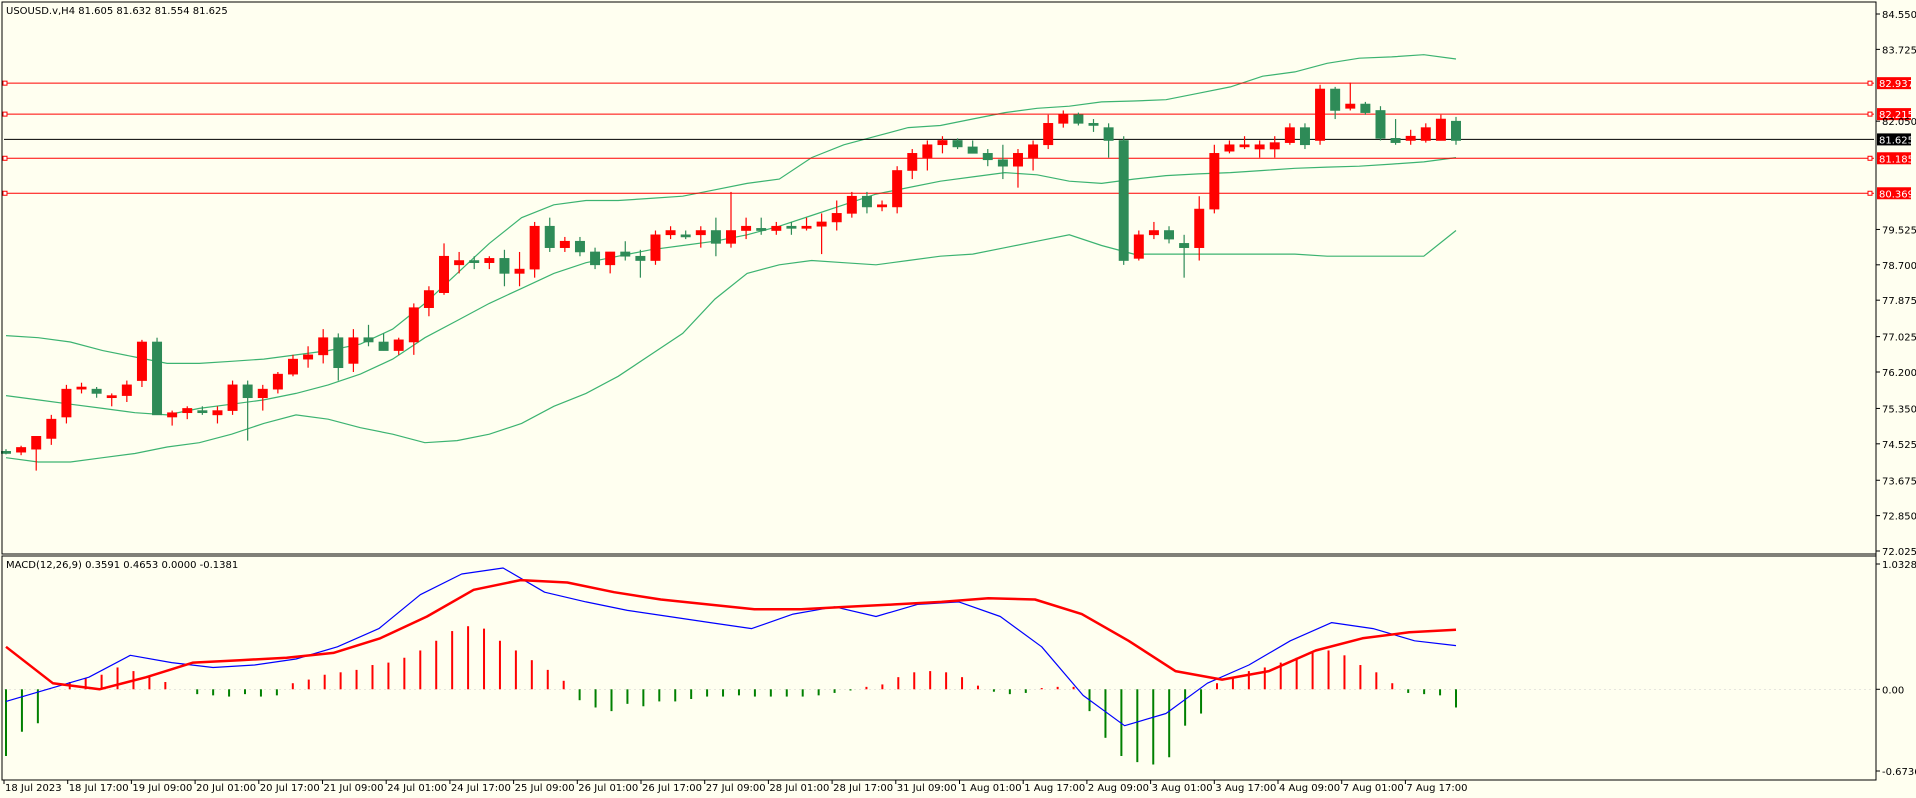  I want to click on price-tick-label: 83.725, so click(1899, 50).